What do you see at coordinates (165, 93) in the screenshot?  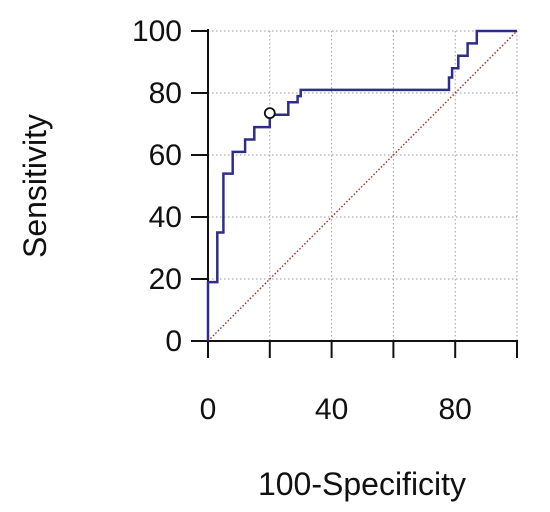 I see `y-tick-label: 80` at bounding box center [165, 93].